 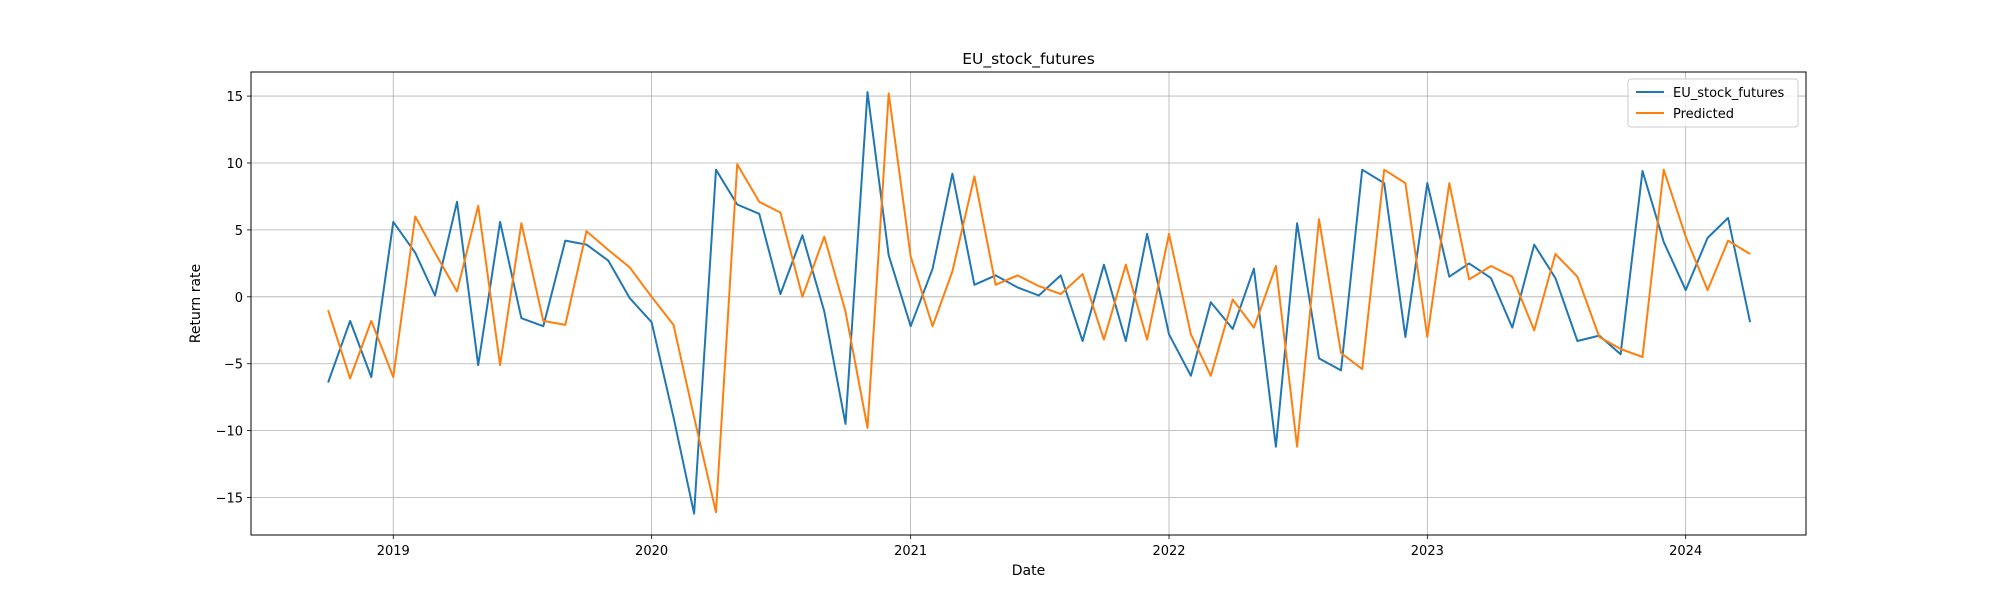 What do you see at coordinates (229, 432) in the screenshot?
I see `y-tick-label: −10` at bounding box center [229, 432].